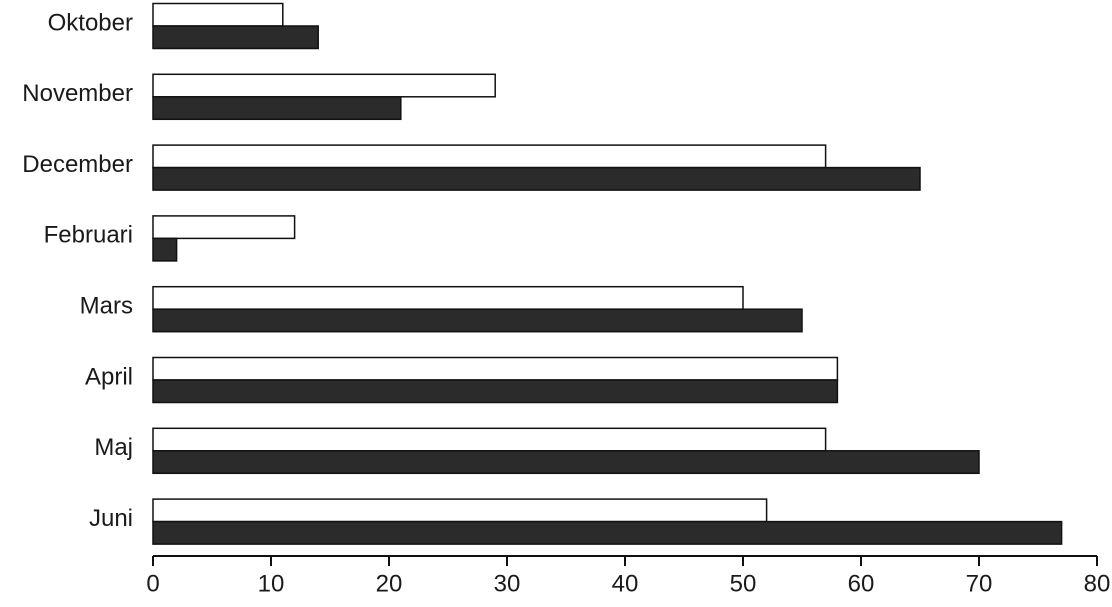 The width and height of the screenshot is (1112, 607). What do you see at coordinates (507, 583) in the screenshot?
I see `x-tick-label: 30` at bounding box center [507, 583].